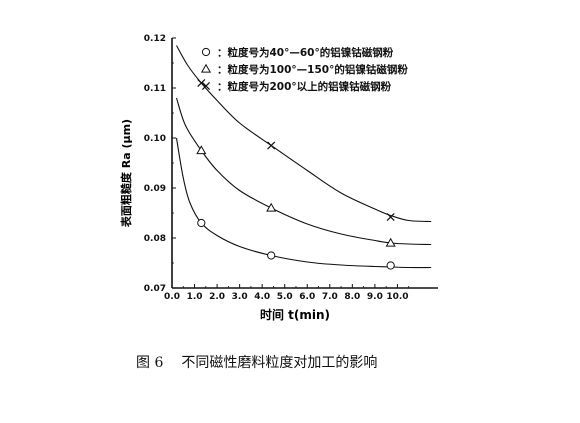 The width and height of the screenshot is (580, 423). I want to click on caption-number: 图 6, so click(150, 363).